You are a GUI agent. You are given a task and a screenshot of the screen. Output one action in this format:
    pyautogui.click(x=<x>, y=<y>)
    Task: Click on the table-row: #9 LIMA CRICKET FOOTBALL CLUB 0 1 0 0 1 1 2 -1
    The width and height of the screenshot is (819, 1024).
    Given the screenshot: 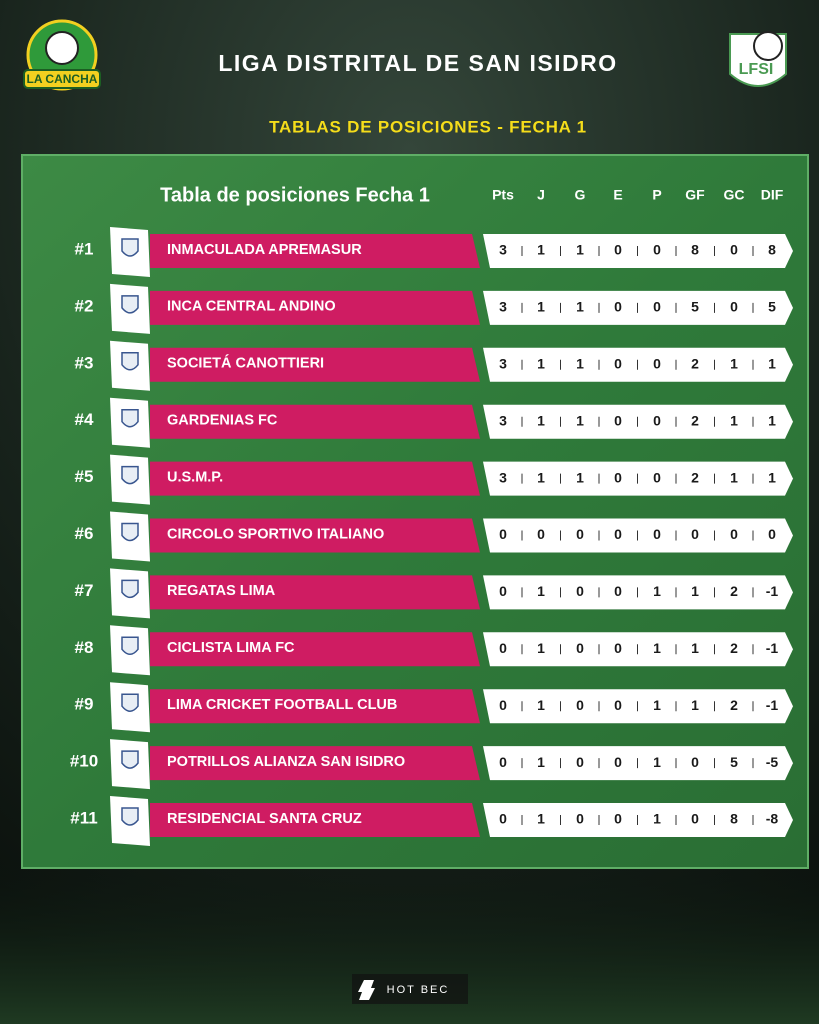 What is the action you would take?
    pyautogui.click(x=434, y=707)
    